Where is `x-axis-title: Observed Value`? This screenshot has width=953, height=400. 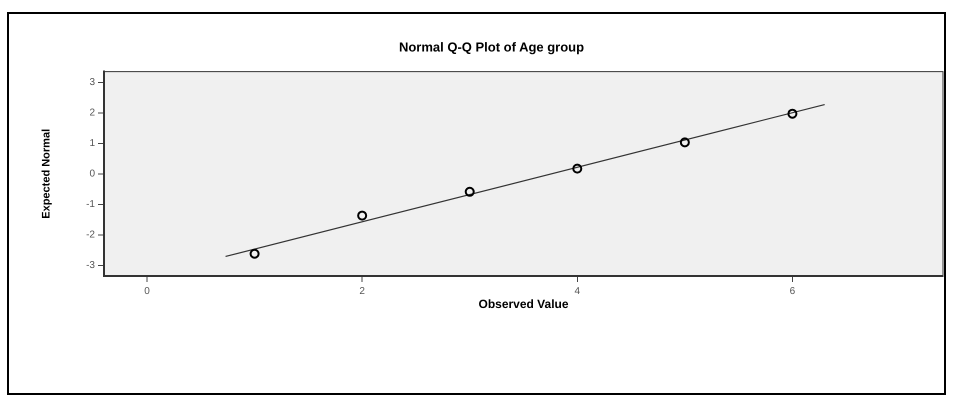 x-axis-title: Observed Value is located at coordinates (523, 304).